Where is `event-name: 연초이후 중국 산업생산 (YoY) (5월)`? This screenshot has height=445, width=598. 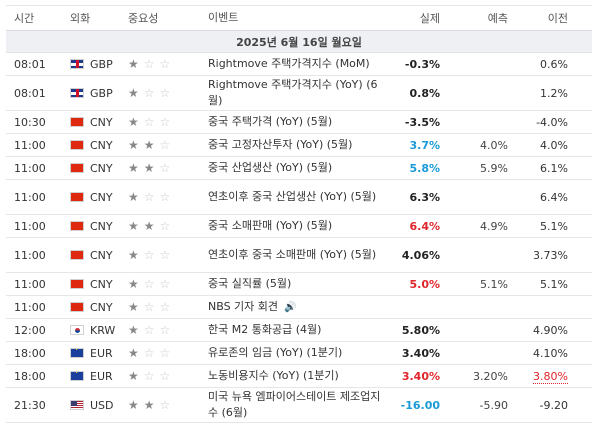
event-name: 연초이후 중국 산업생산 (YoY) (5월) is located at coordinates (292, 196).